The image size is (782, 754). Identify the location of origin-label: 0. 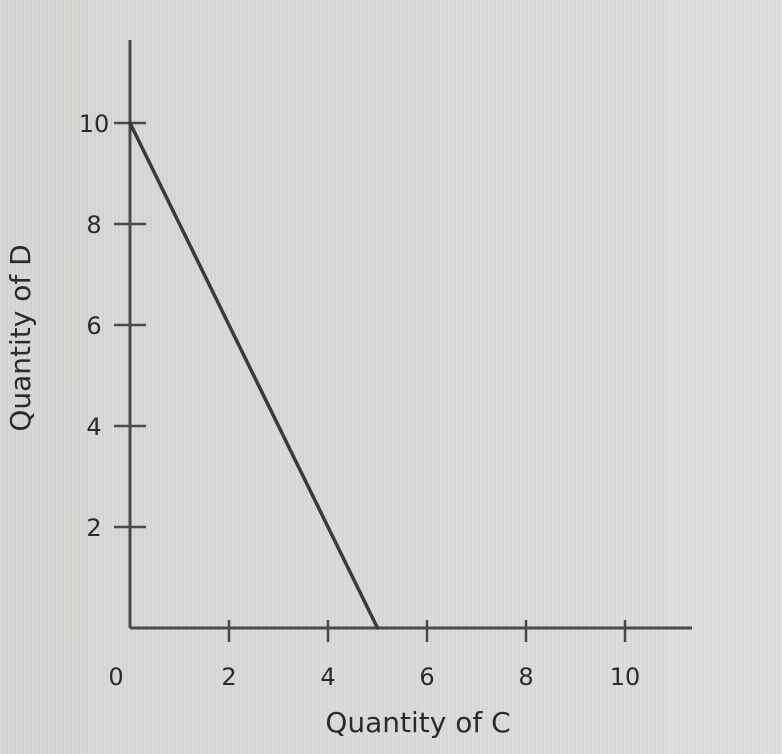
(115, 677).